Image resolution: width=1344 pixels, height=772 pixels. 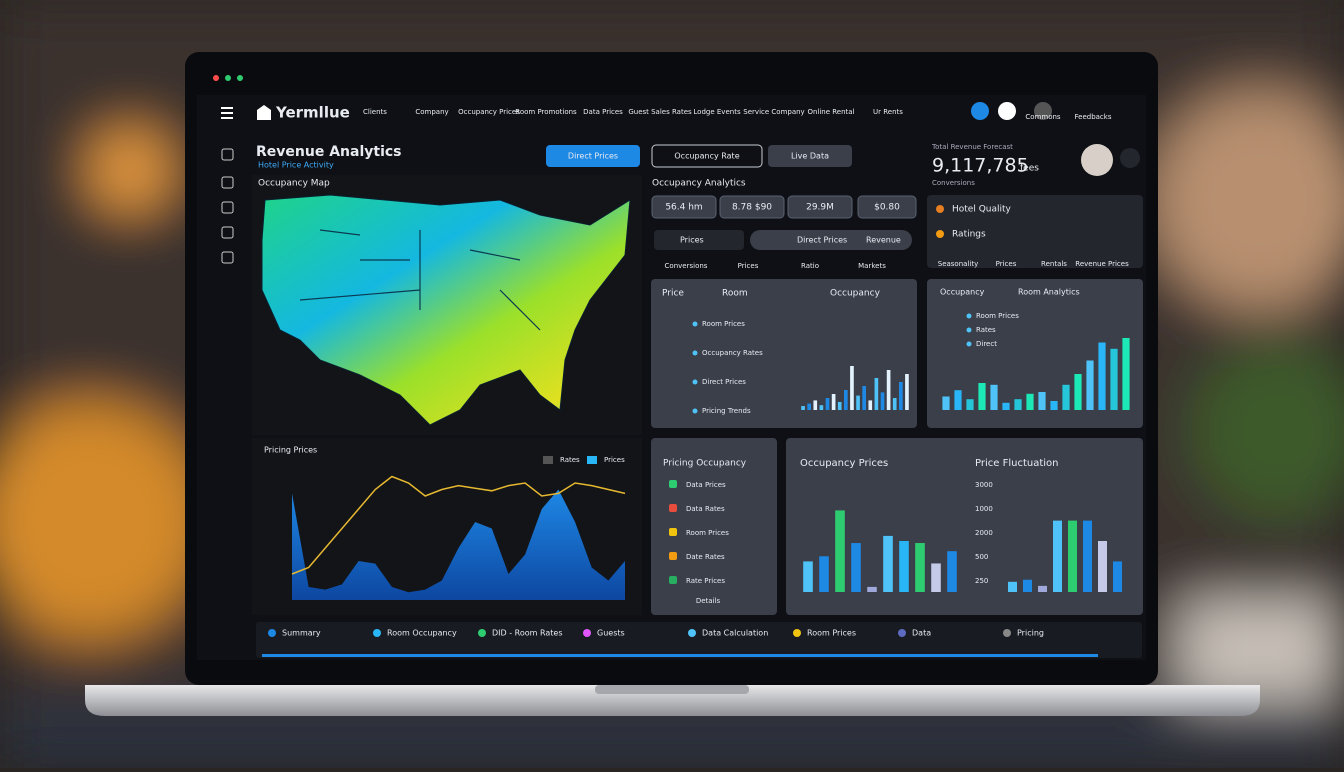 I want to click on button-label: Direct Prices, so click(x=593, y=156).